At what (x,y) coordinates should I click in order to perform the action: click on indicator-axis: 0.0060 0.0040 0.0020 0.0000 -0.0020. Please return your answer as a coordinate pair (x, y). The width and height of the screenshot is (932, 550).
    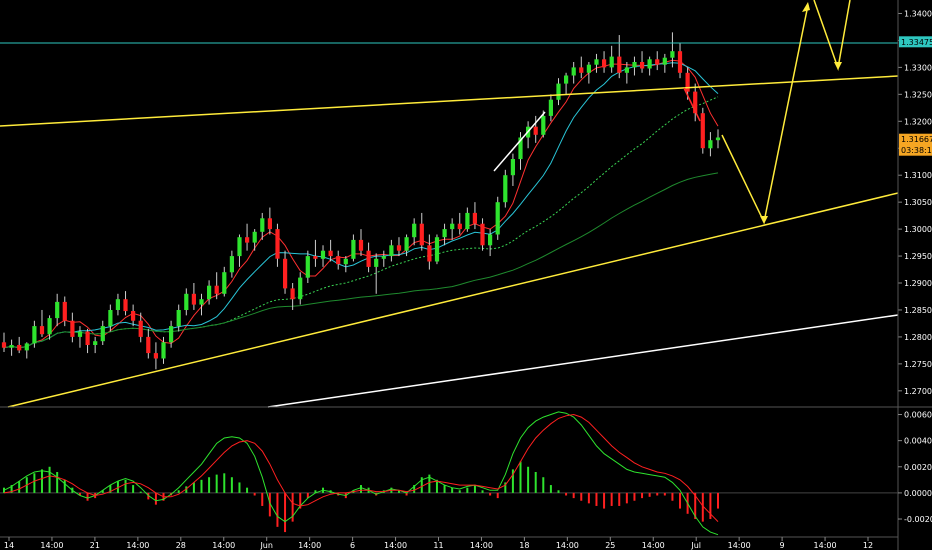
    Looking at the image, I should click on (915, 467).